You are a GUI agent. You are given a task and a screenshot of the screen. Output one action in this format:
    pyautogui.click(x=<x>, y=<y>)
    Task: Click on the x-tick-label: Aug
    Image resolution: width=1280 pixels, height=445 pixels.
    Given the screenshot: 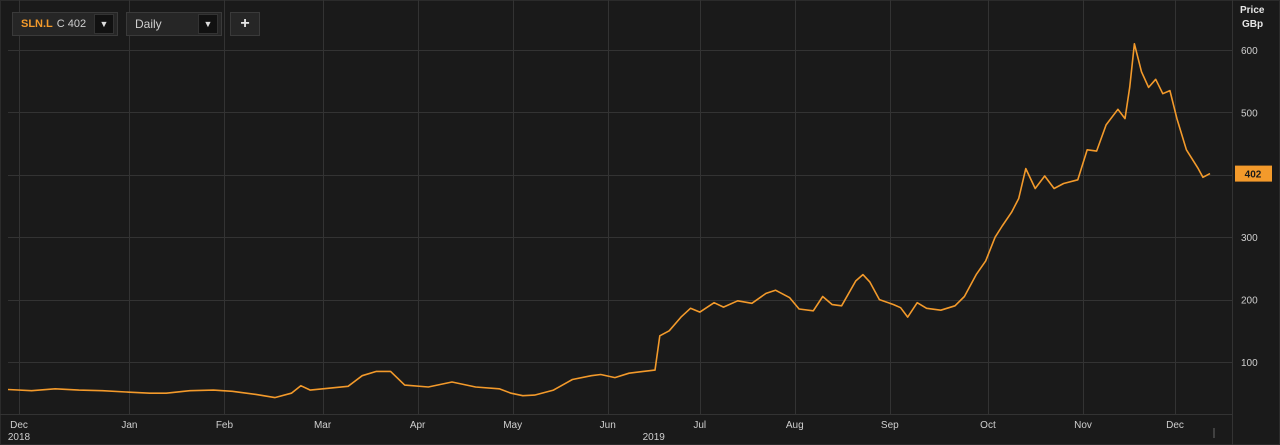 What is the action you would take?
    pyautogui.click(x=795, y=425)
    